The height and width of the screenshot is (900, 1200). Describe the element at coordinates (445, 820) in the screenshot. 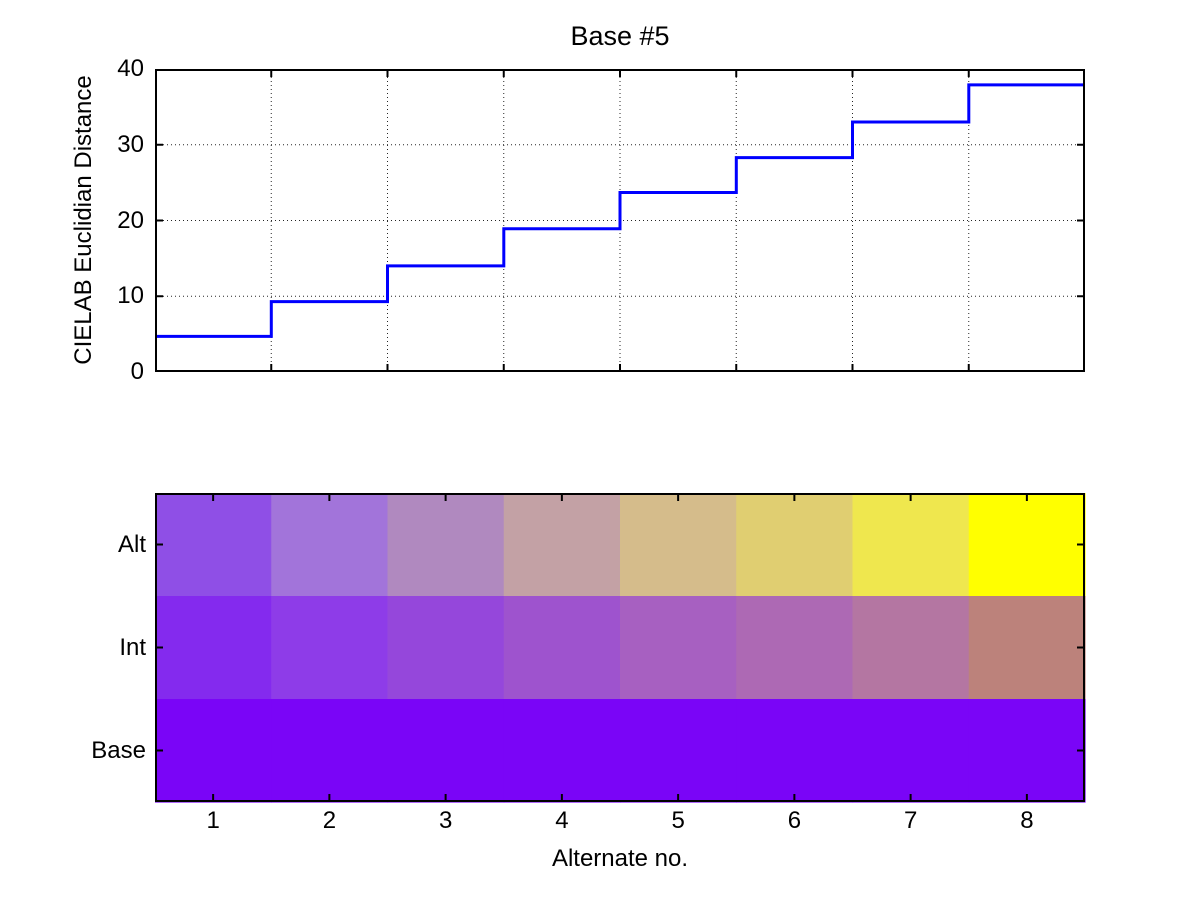

I see `x-tick-label: 3` at that location.